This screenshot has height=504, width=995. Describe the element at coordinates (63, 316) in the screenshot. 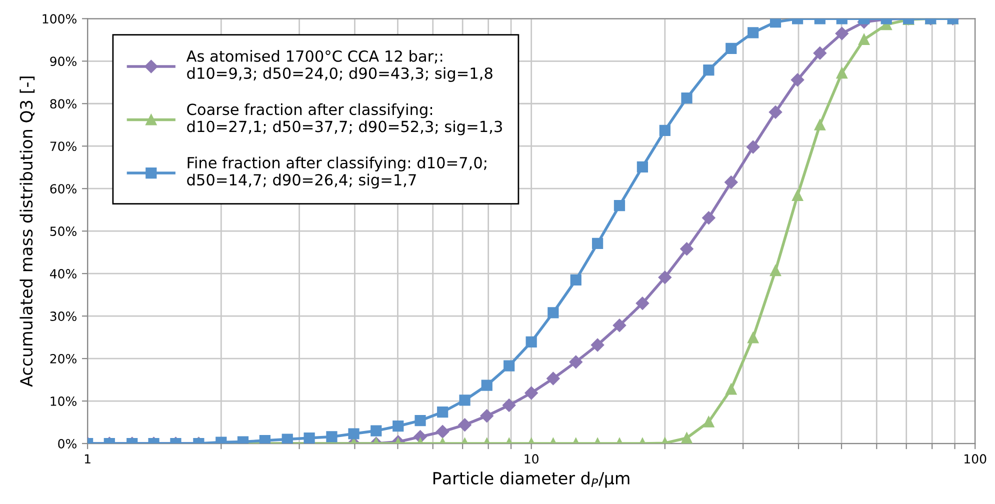

I see `y-tick-label: 30%` at that location.